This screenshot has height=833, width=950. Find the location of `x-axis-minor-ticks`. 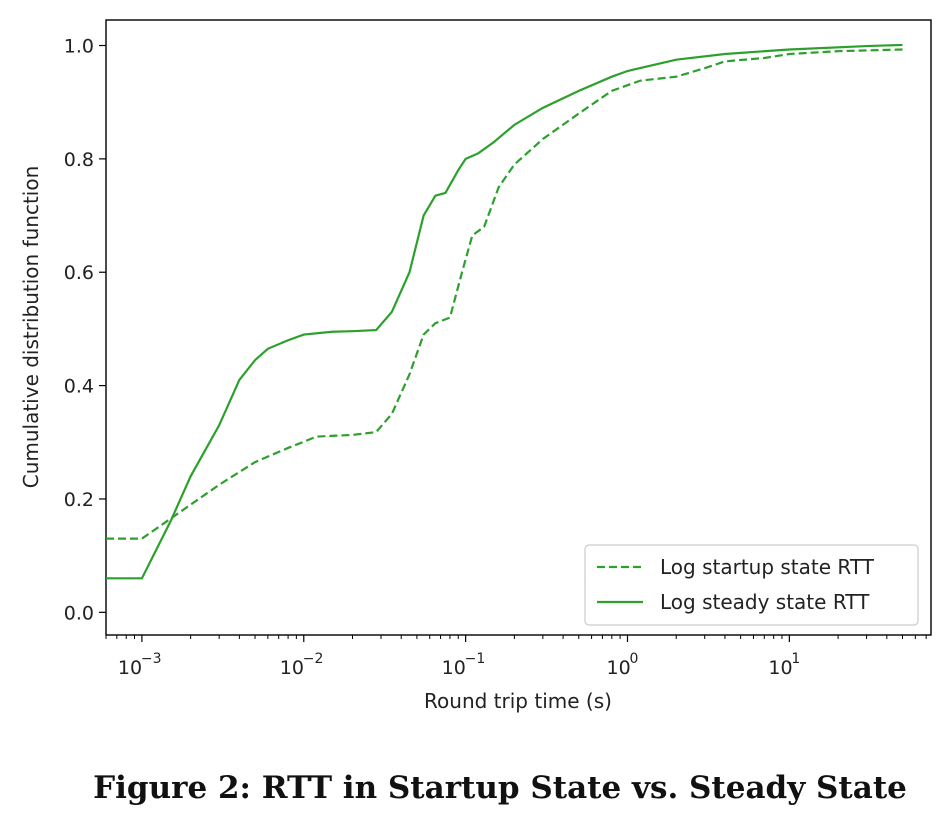

x-axis-minor-ticks is located at coordinates (516, 637).